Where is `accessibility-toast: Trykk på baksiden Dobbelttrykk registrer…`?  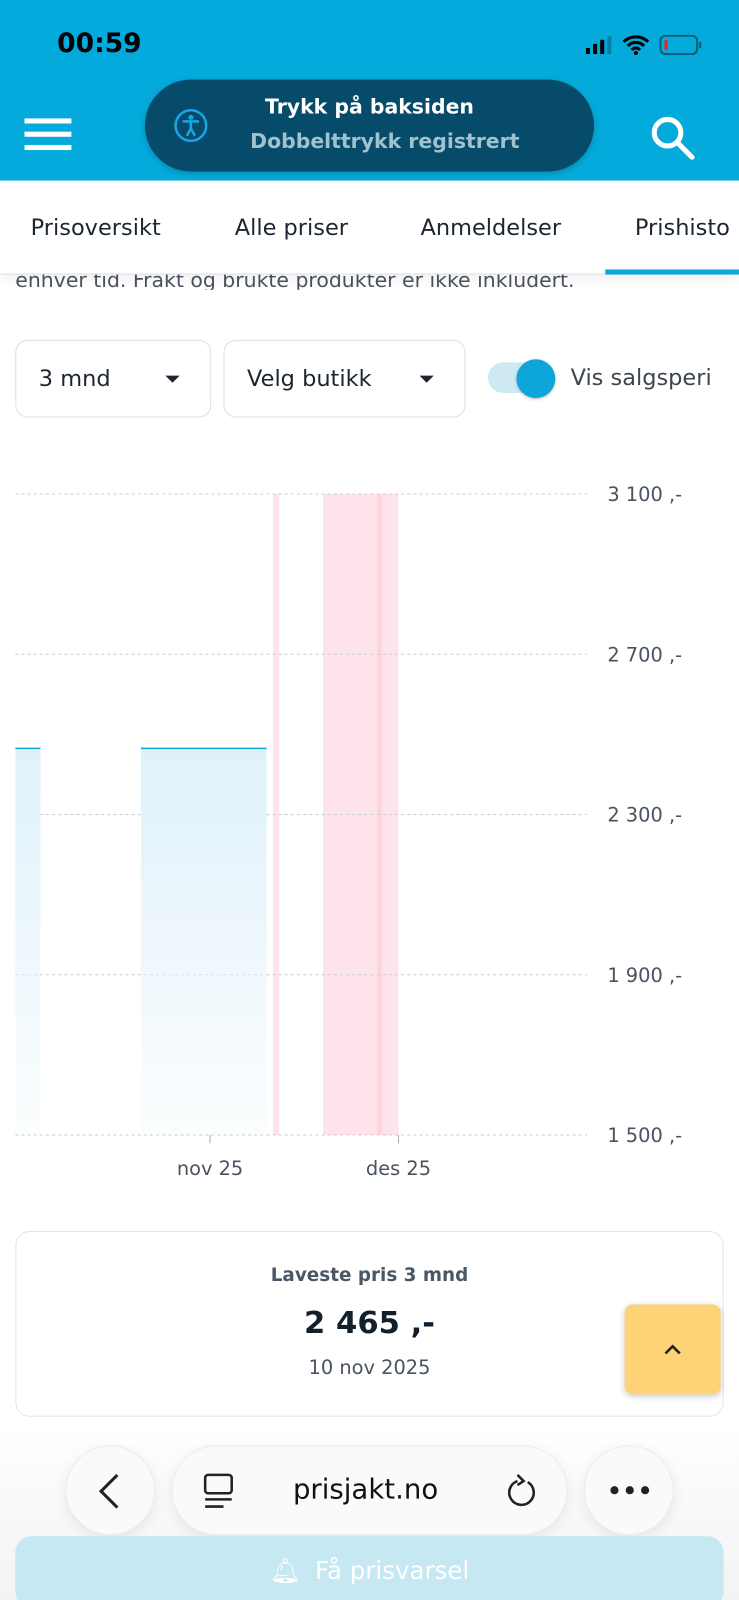 accessibility-toast: Trykk på baksiden Dobbelttrykk registrer… is located at coordinates (369, 125).